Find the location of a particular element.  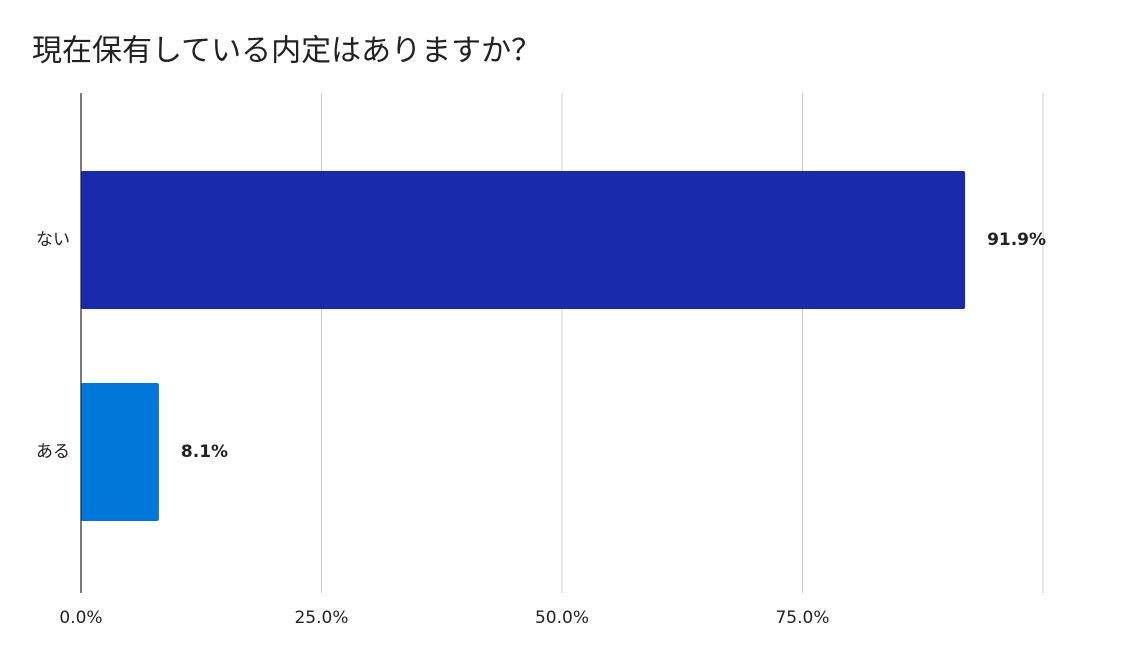

x-tick-label: 75.0% is located at coordinates (802, 618).